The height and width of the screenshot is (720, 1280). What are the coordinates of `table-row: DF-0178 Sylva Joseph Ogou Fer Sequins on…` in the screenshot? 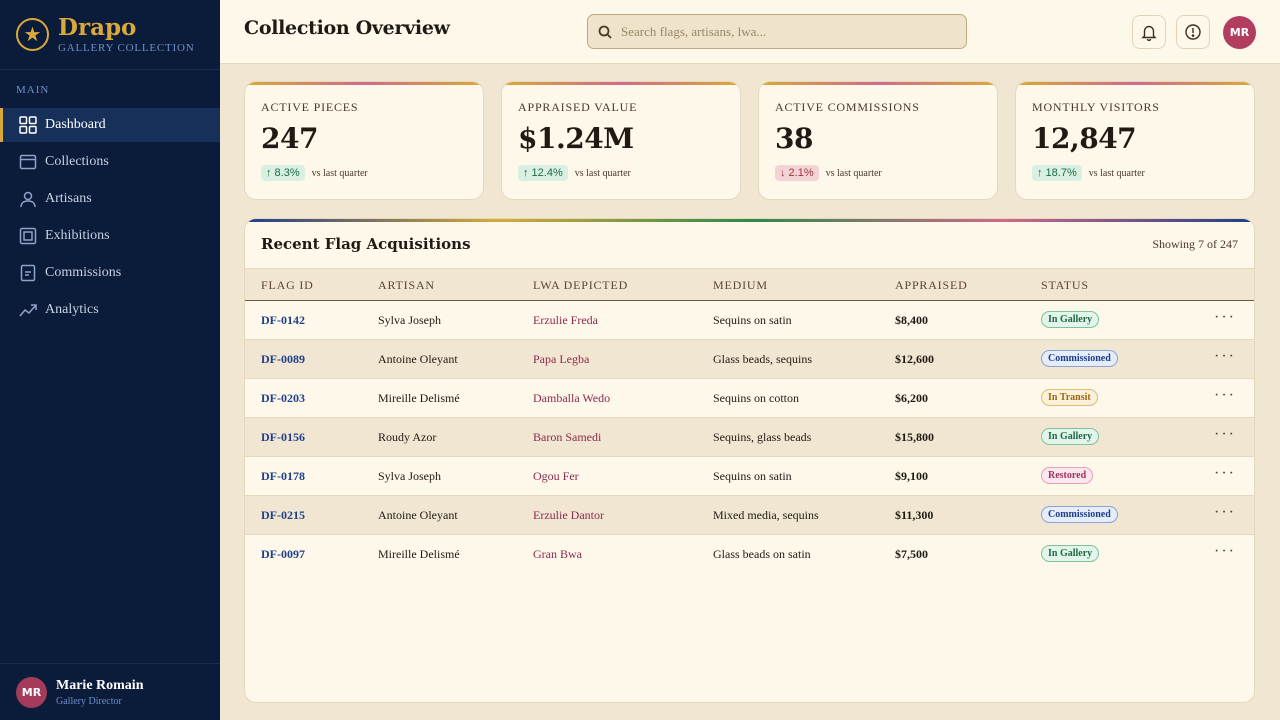 It's located at (749, 476).